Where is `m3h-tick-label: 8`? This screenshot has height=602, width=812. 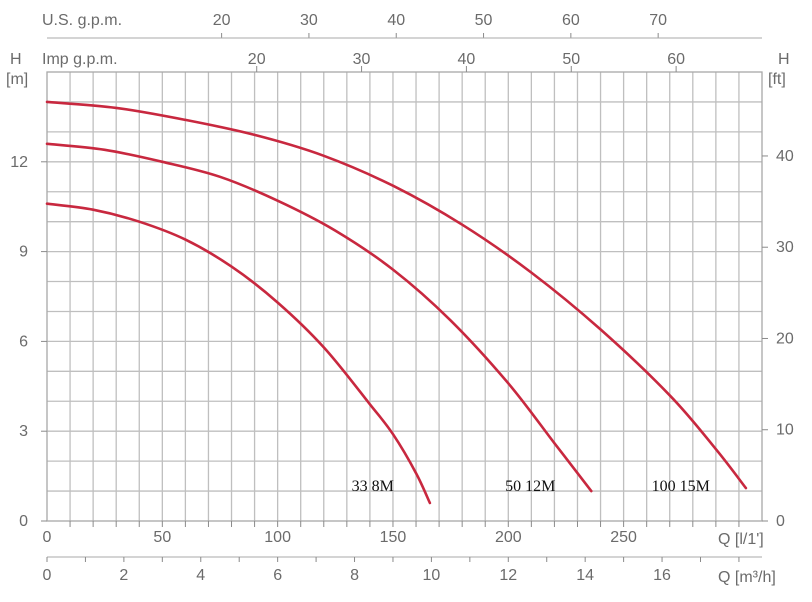 m3h-tick-label: 8 is located at coordinates (354, 575).